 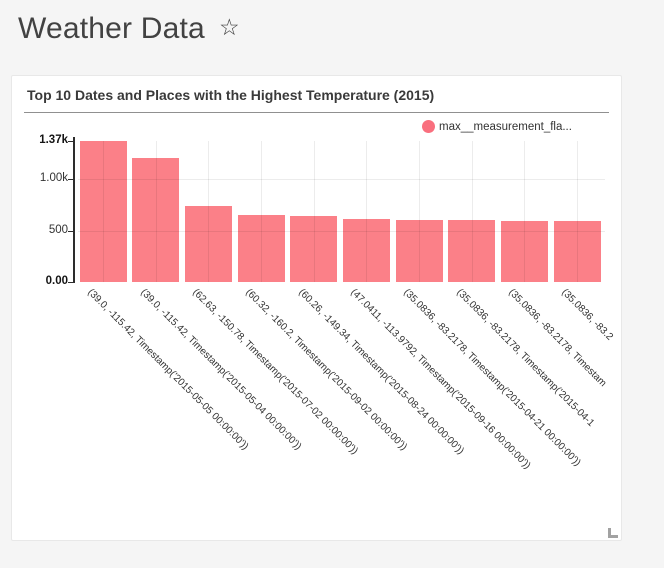 I want to click on y-tick-label: 0.00, so click(x=56, y=281).